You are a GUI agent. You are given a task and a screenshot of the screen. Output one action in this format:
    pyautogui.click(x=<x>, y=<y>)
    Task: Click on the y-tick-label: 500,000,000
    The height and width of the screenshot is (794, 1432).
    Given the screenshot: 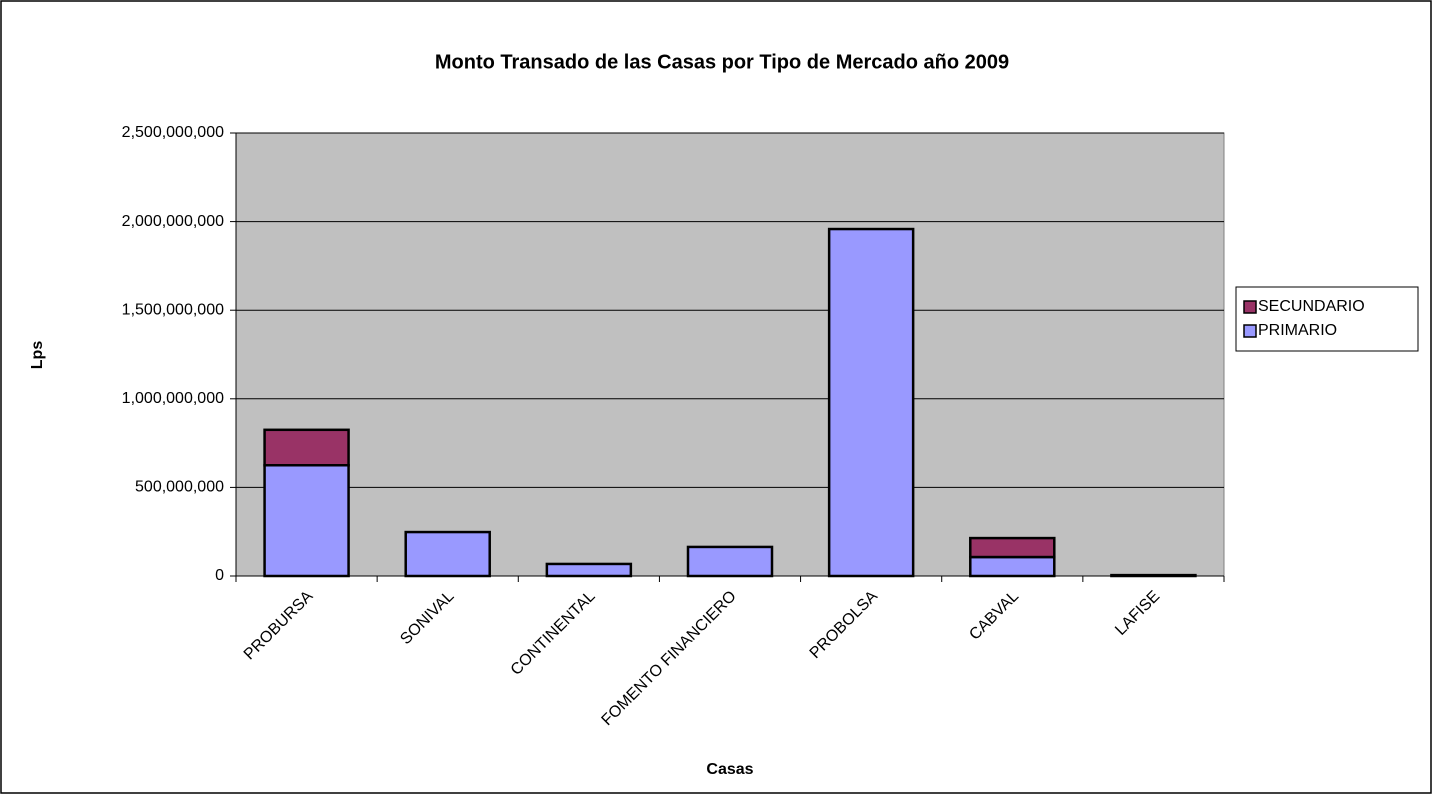 What is the action you would take?
    pyautogui.click(x=179, y=487)
    